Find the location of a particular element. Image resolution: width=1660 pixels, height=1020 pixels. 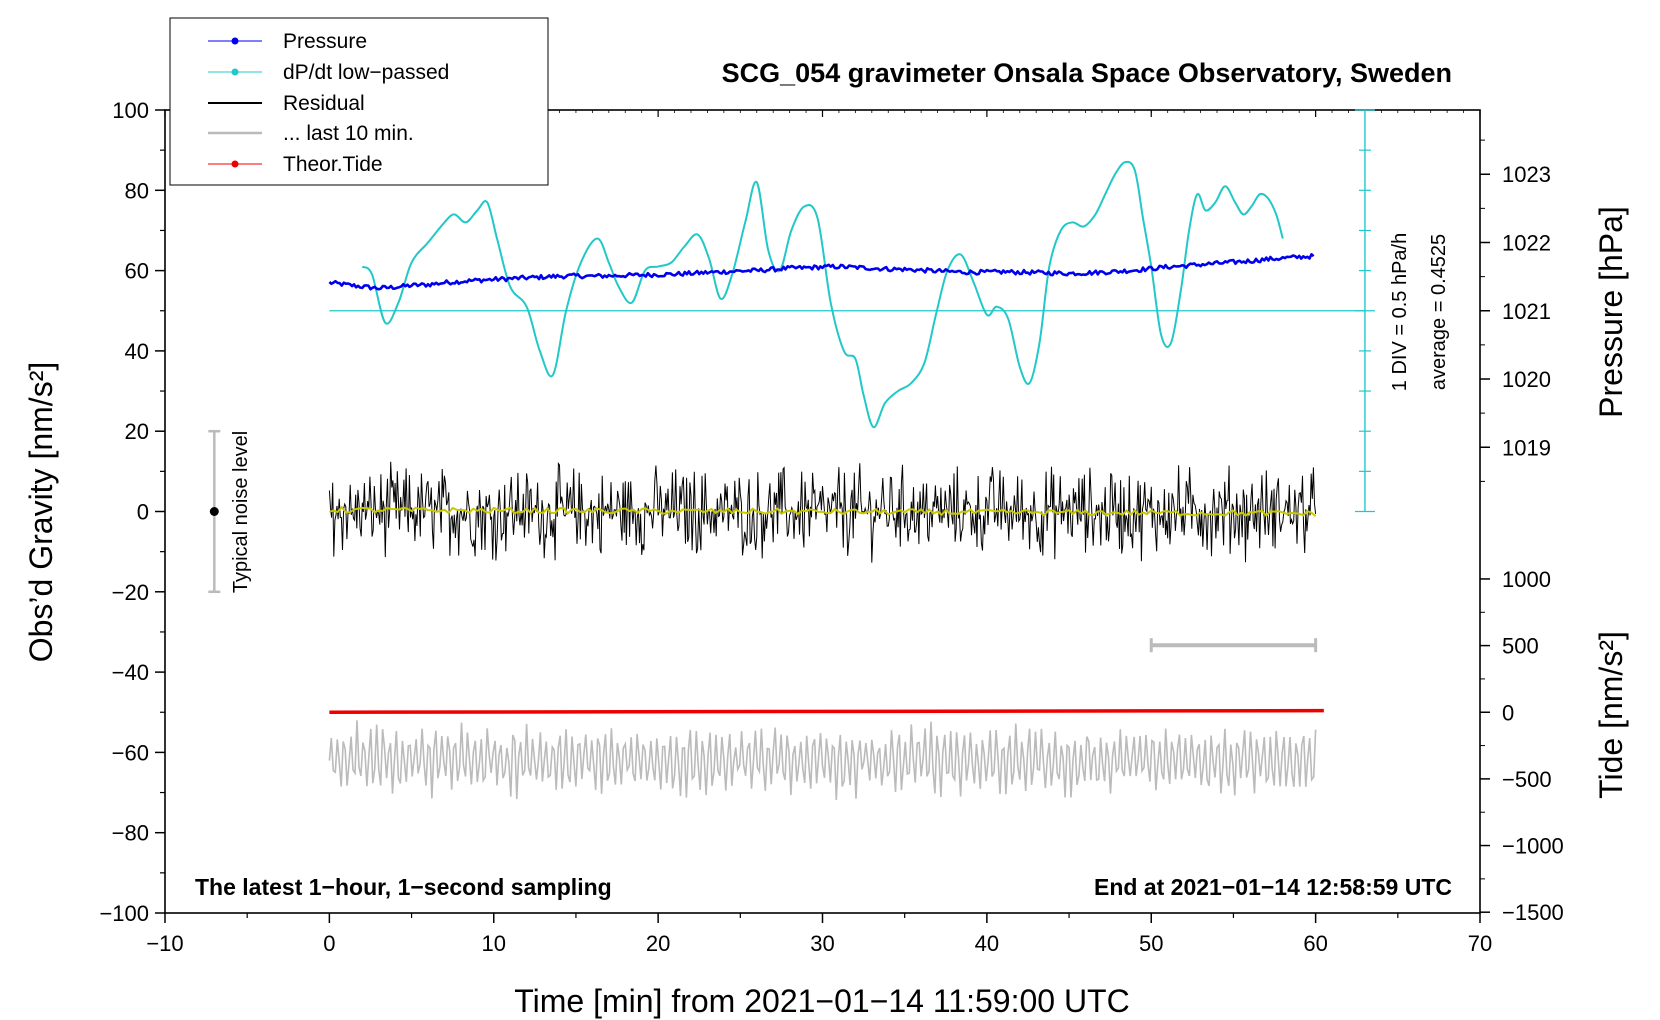

pressure-tick-label: 1019 is located at coordinates (1526, 447).